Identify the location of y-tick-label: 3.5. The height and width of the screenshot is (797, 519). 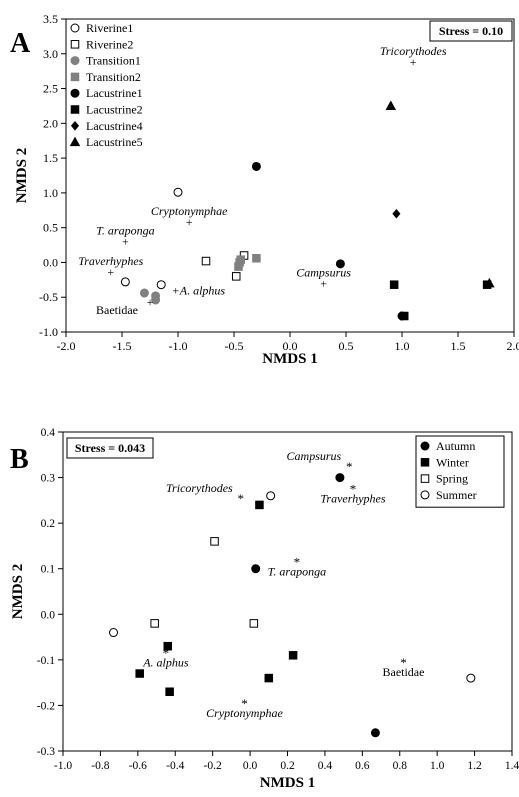
(50, 19).